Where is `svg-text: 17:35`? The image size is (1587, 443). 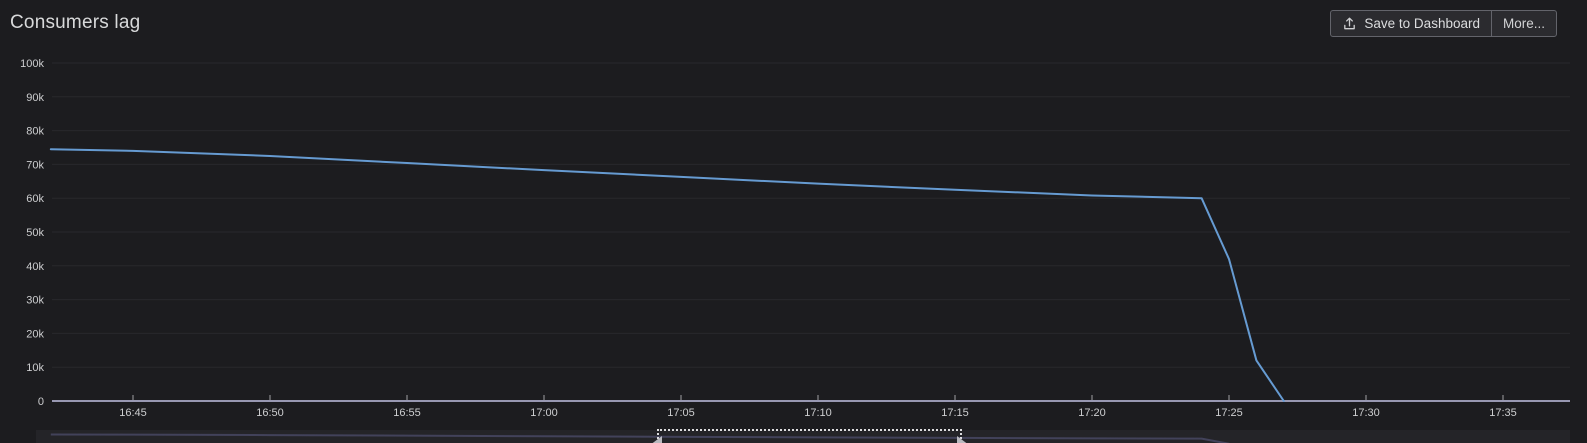
svg-text: 17:35 is located at coordinates (1503, 413).